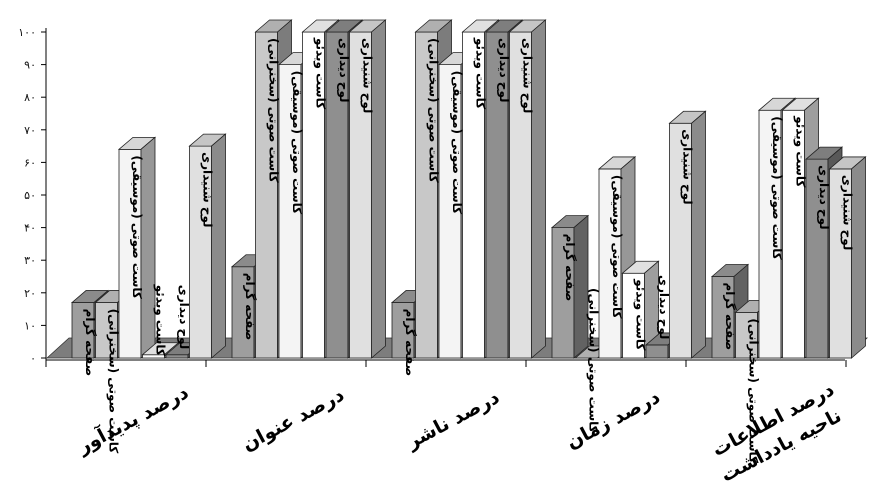 This screenshot has height=503, width=870. I want to click on y-tick-label: ۵۰, so click(30, 195).